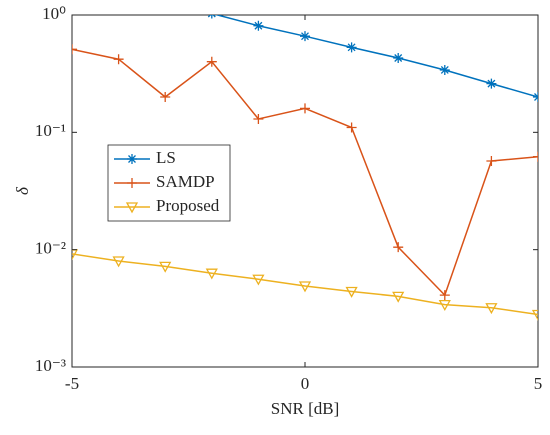 This screenshot has height=435, width=550. Describe the element at coordinates (72, 383) in the screenshot. I see `x-tick-label: -5` at that location.